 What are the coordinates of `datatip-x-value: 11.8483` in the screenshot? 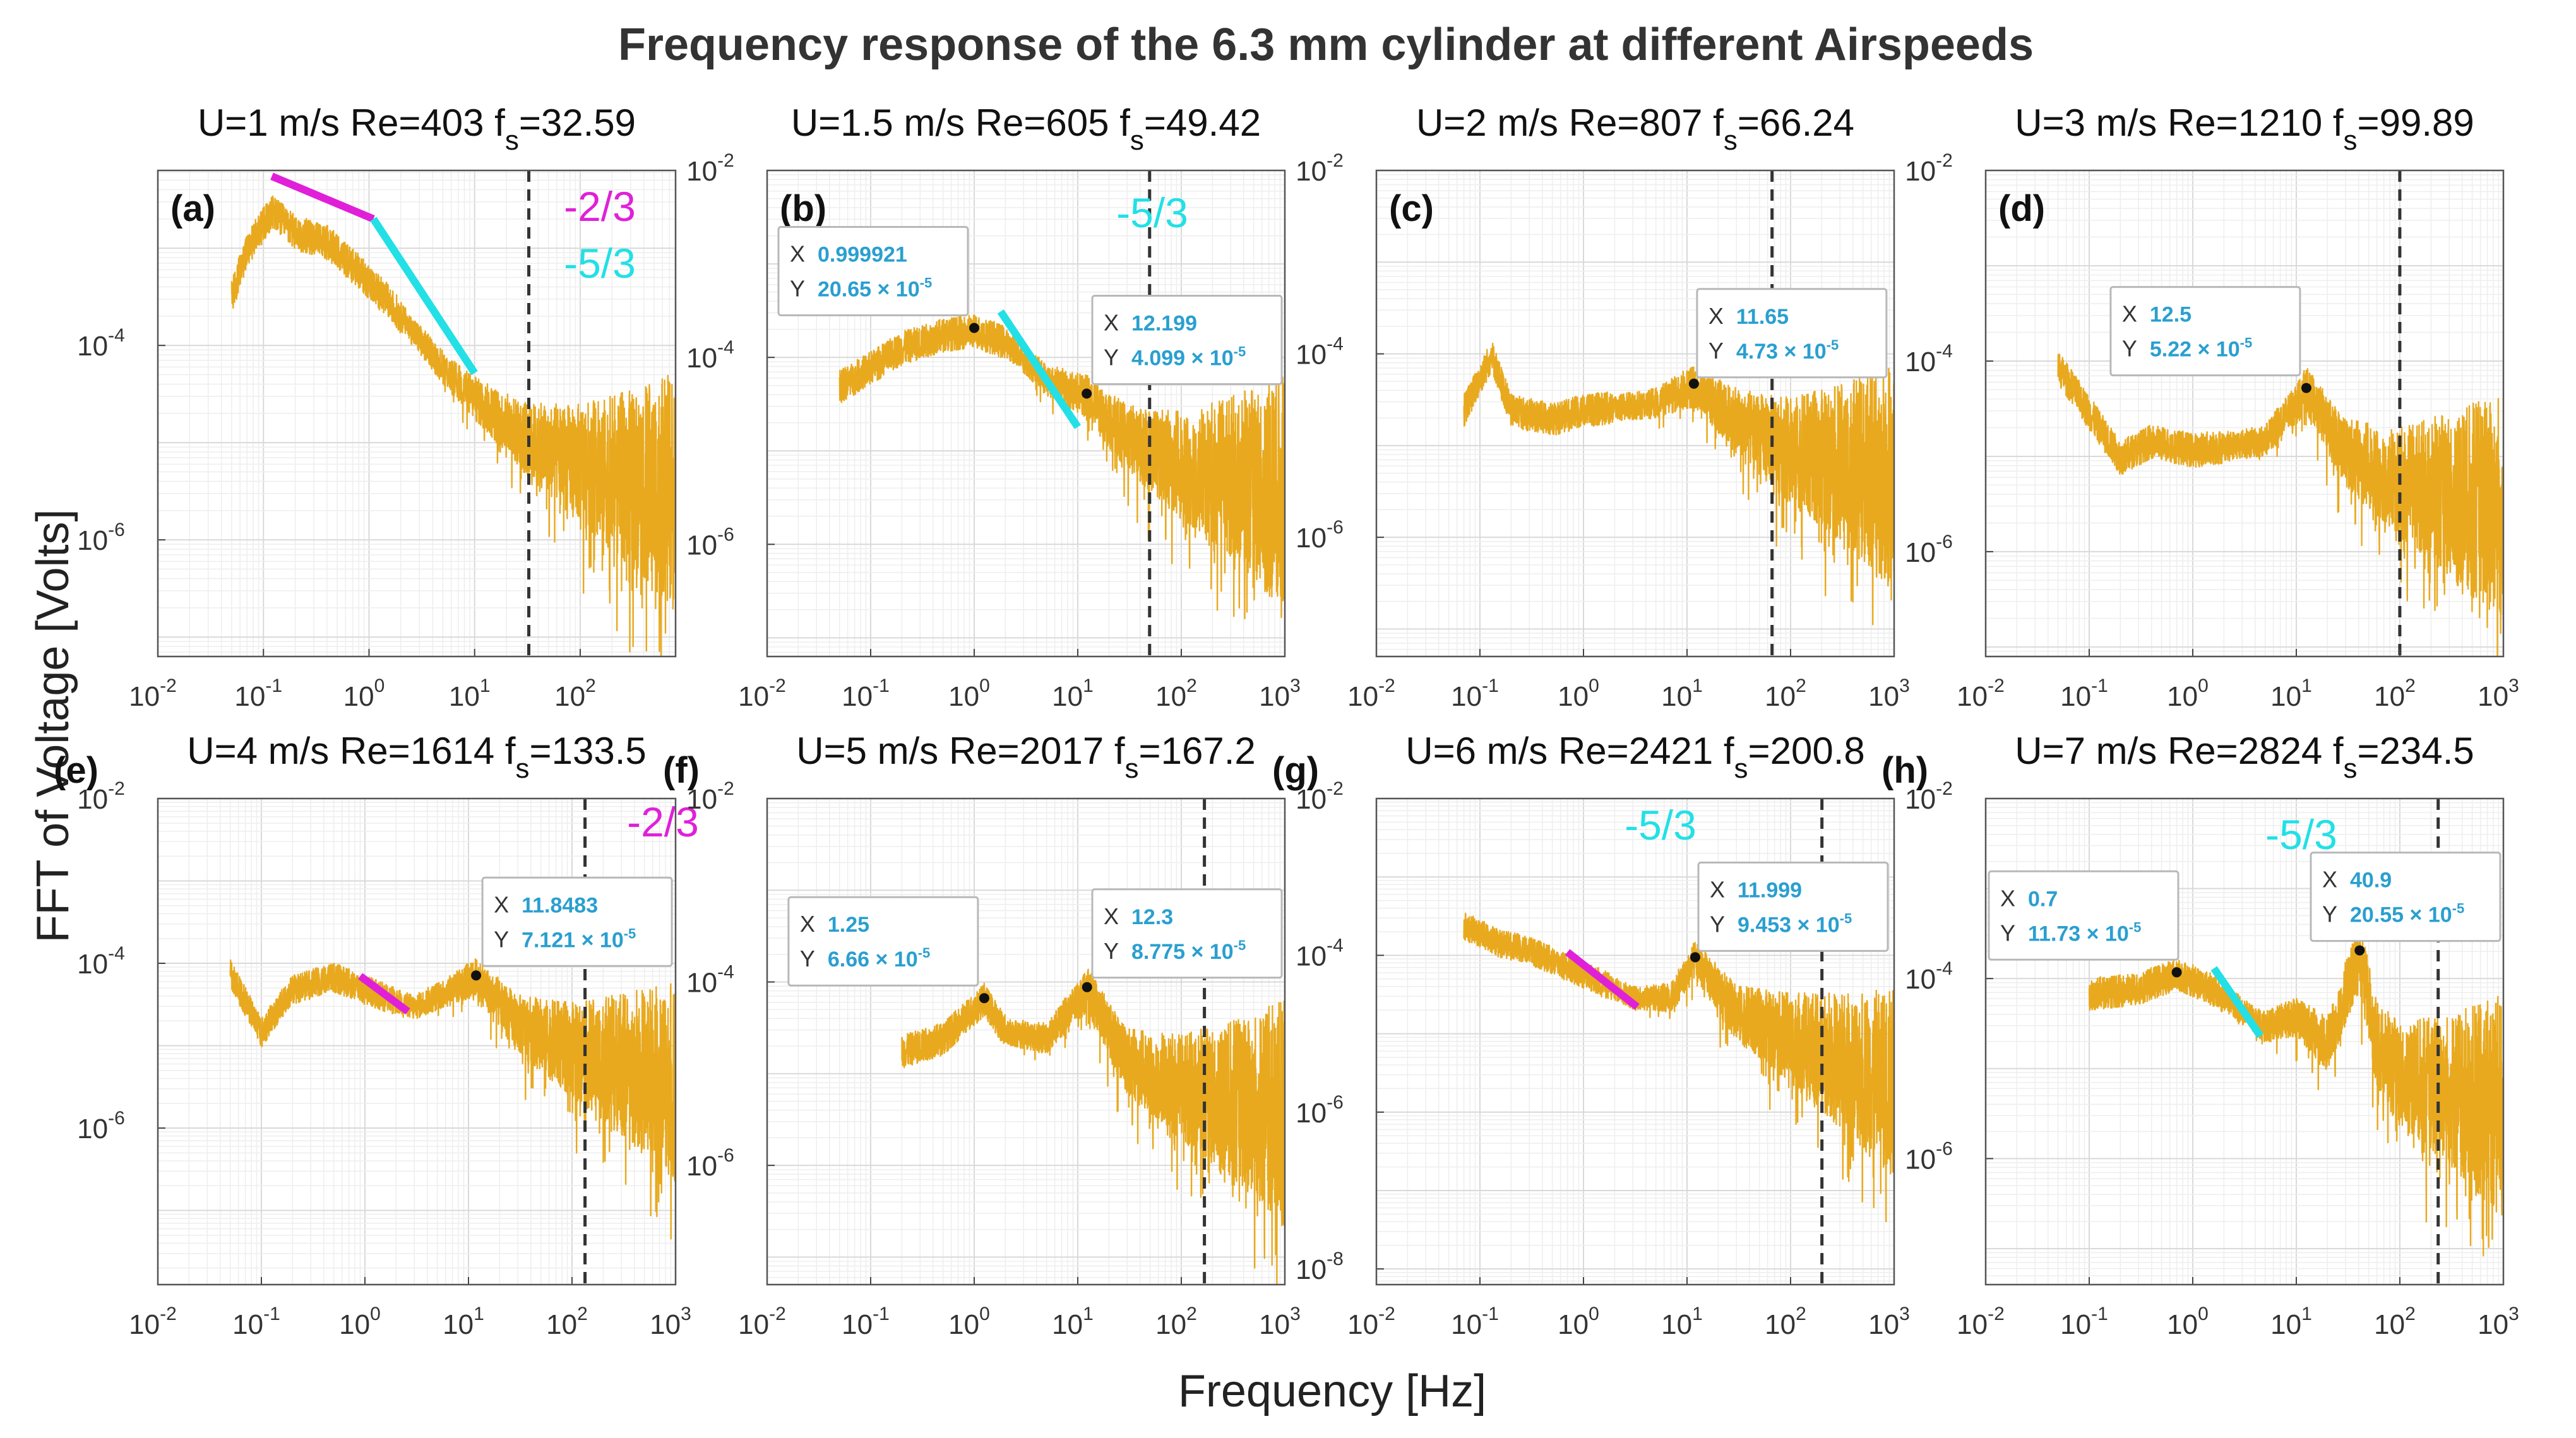 It's located at (560, 905).